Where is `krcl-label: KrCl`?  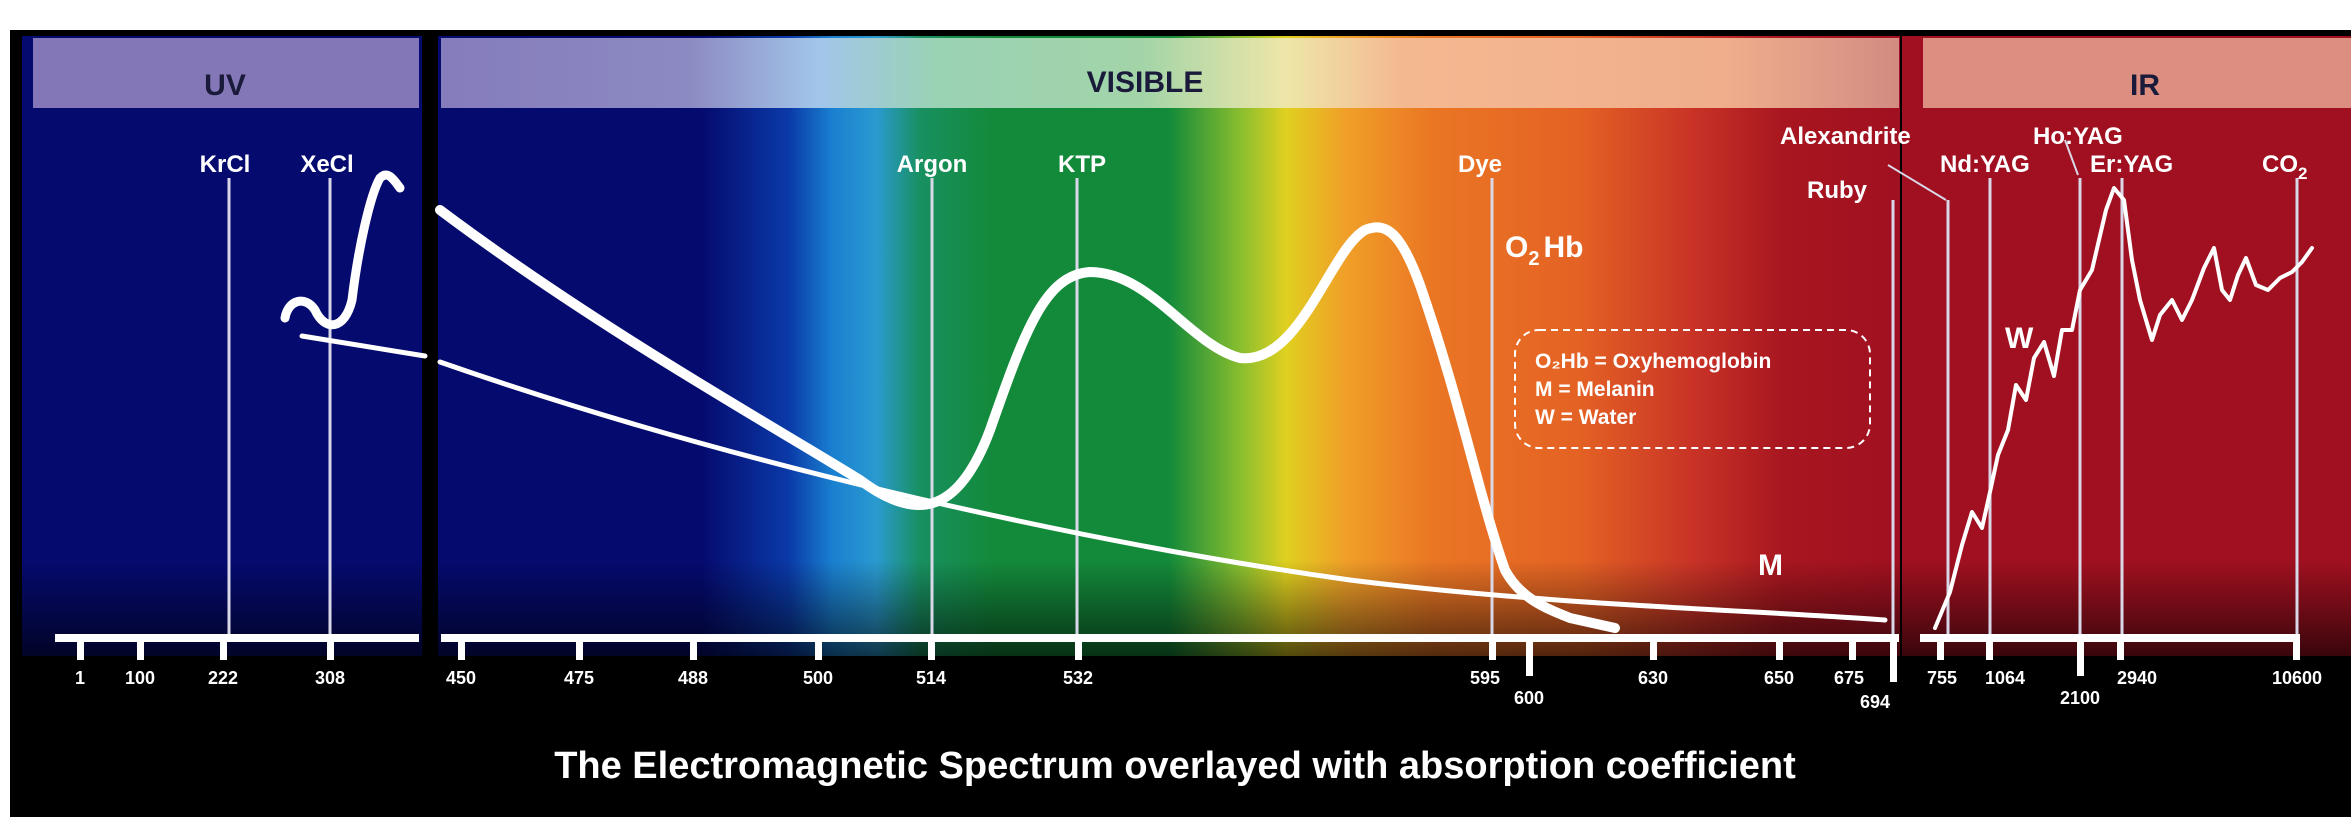
krcl-label: KrCl is located at coordinates (225, 164).